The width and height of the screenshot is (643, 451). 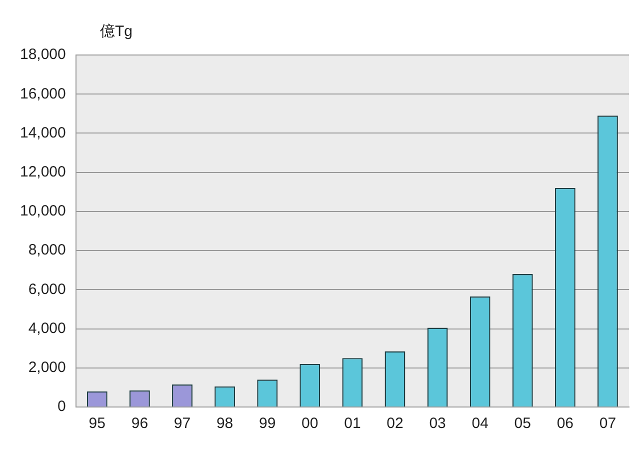 I want to click on y-tick-label: 10,000, so click(x=43, y=211).